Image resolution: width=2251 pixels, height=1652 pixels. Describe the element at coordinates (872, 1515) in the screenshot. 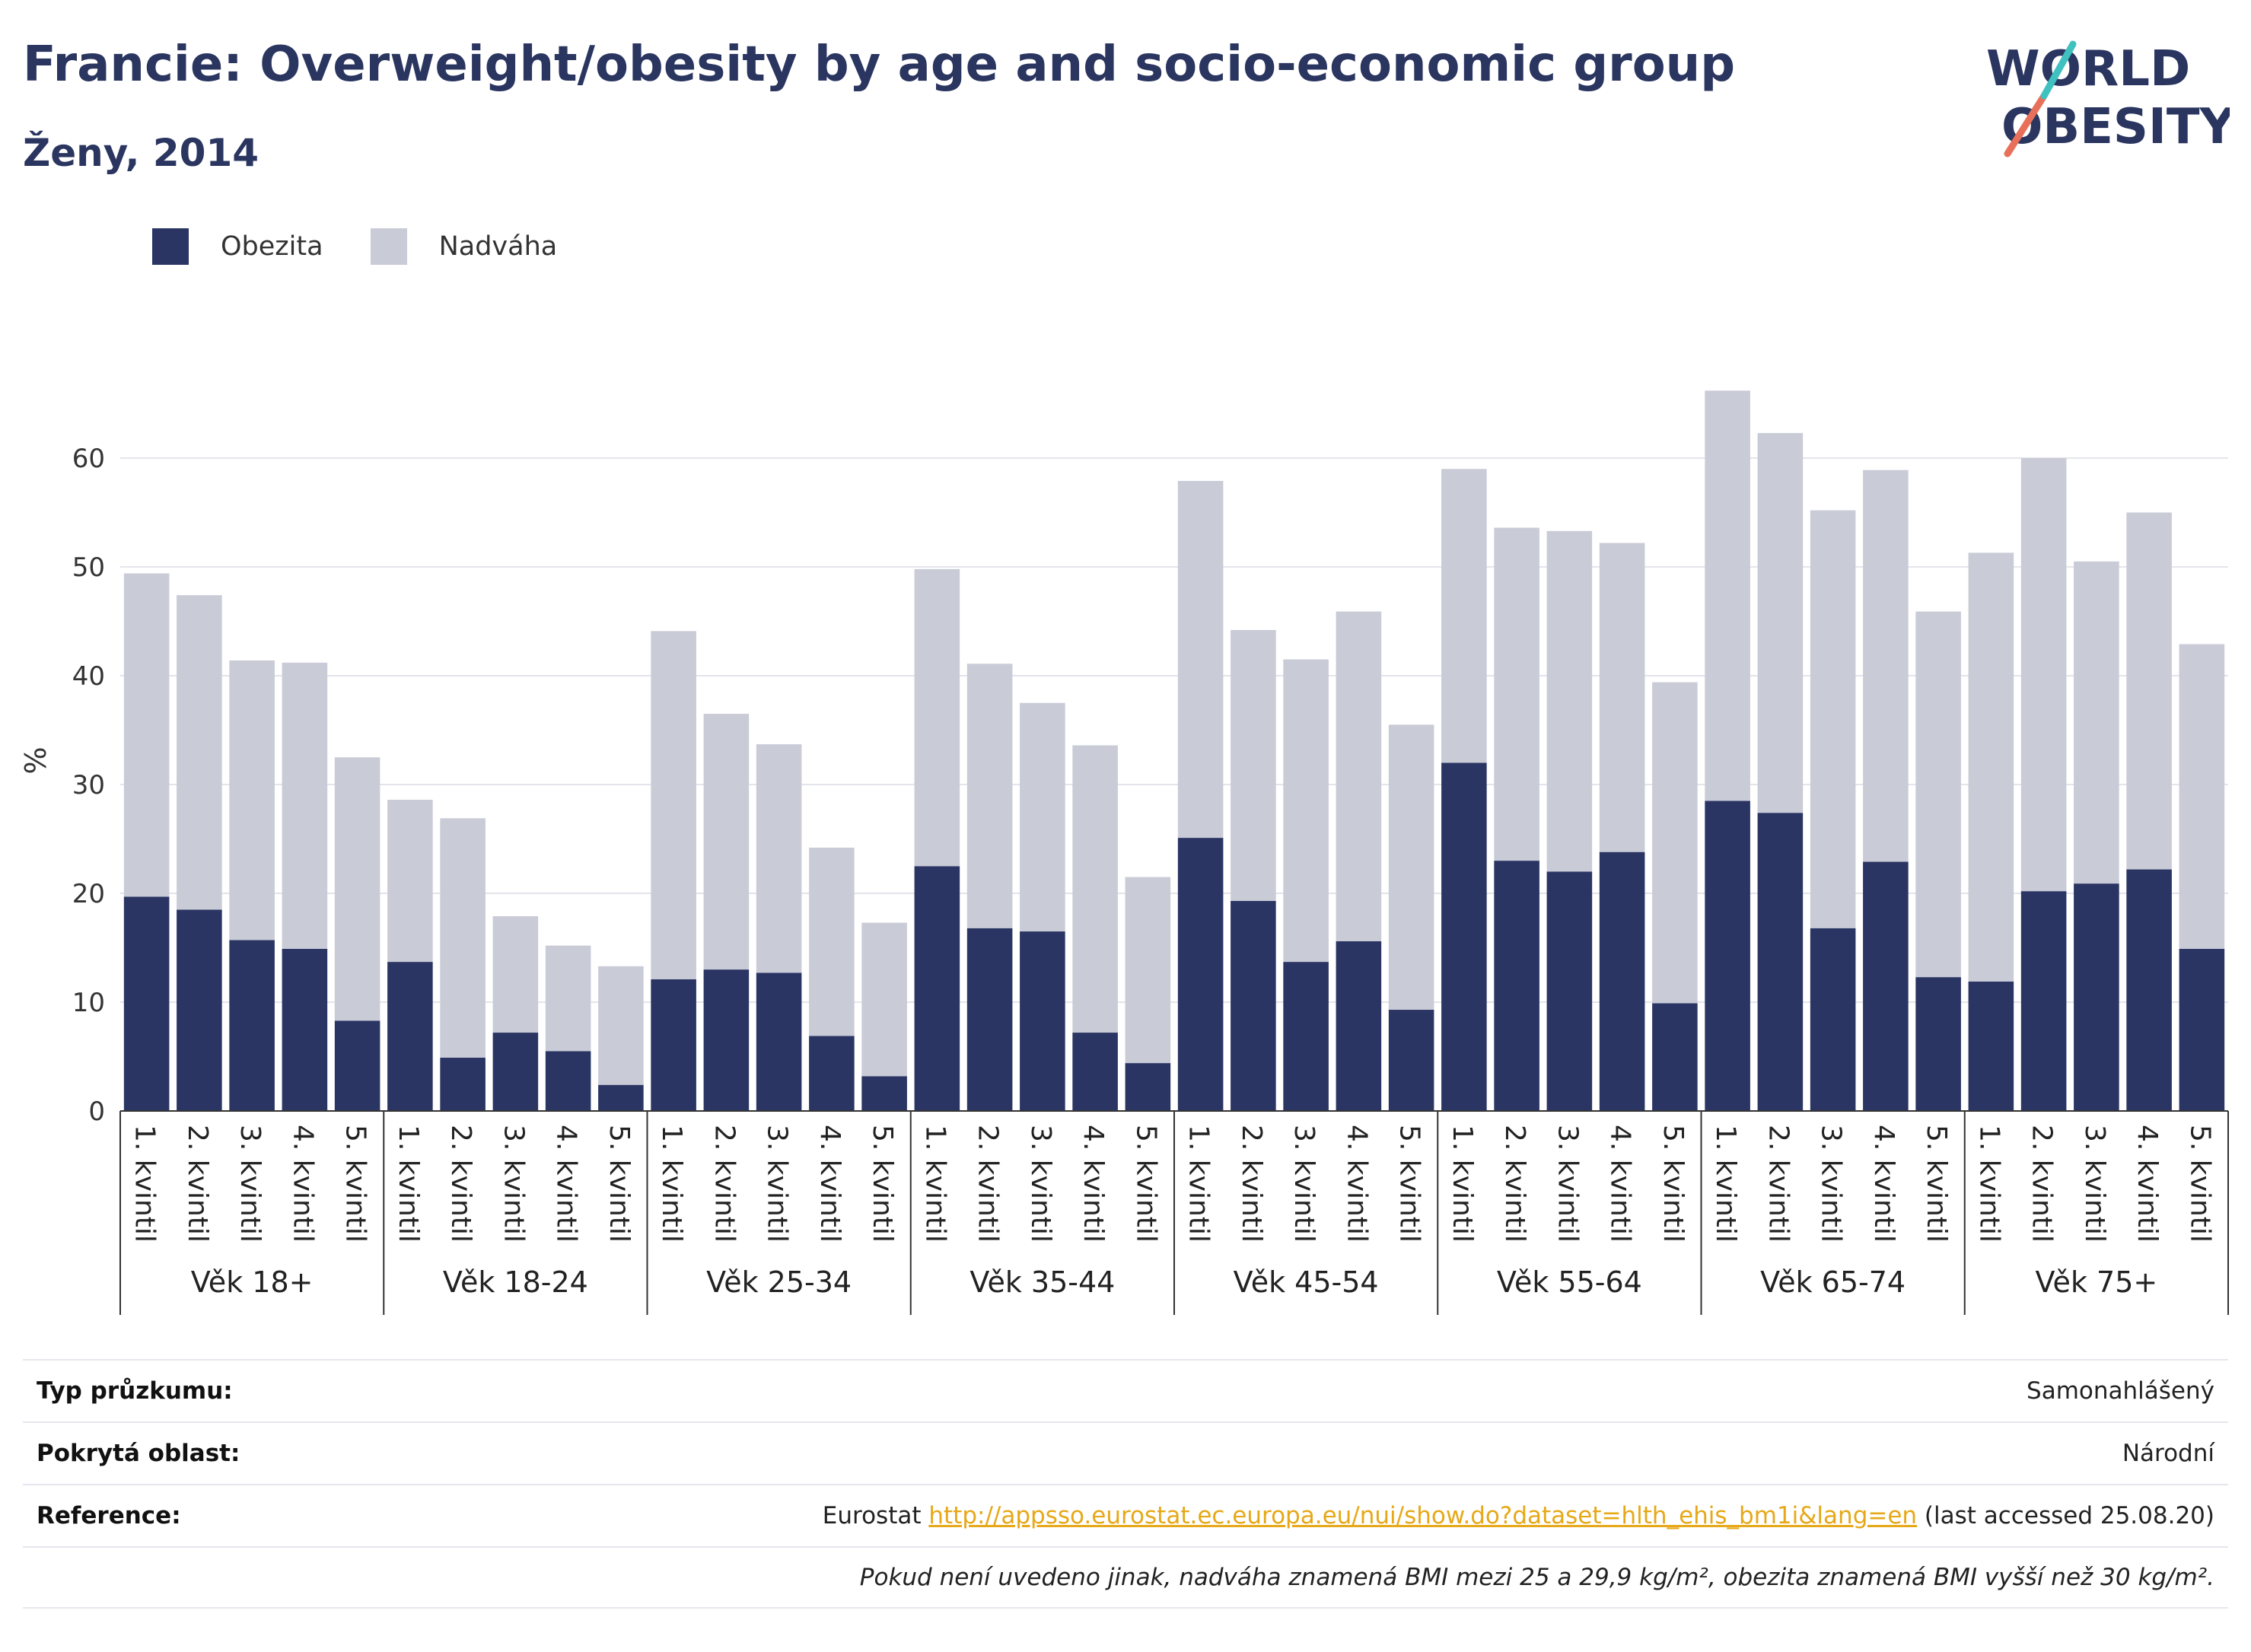

I see `reference-prefix: Eurostat` at that location.